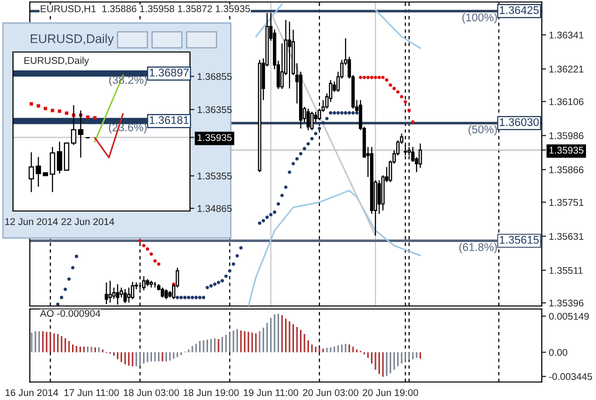 This screenshot has height=400, width=596. What do you see at coordinates (390, 392) in the screenshot?
I see `x-tick-label: 20 Jun 19:00` at bounding box center [390, 392].